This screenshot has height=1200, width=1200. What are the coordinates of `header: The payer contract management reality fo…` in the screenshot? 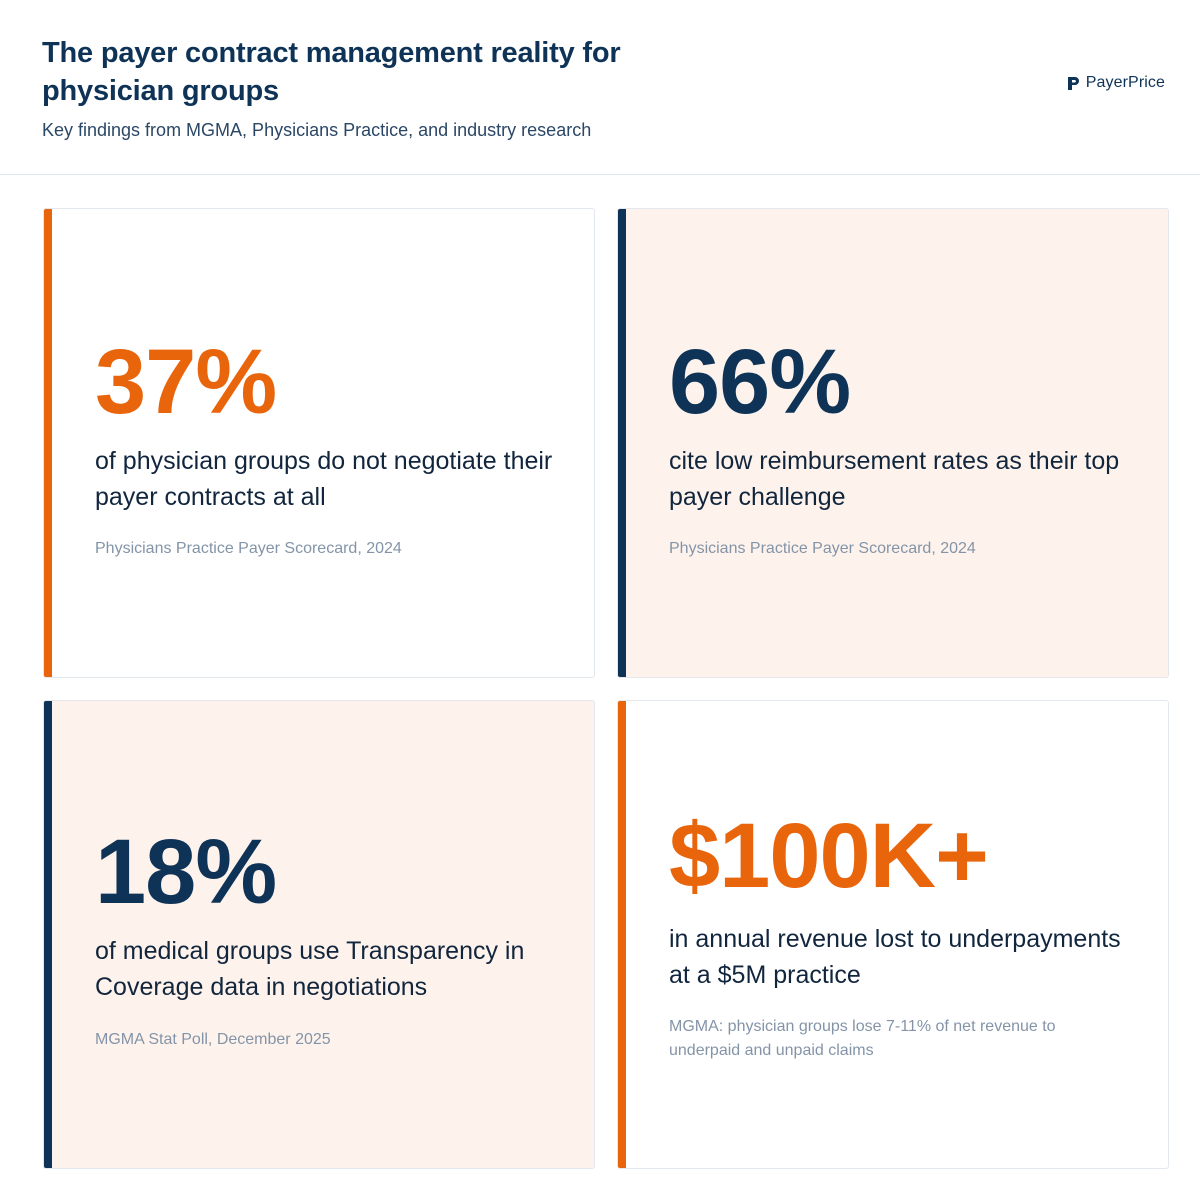 It's located at (600, 87).